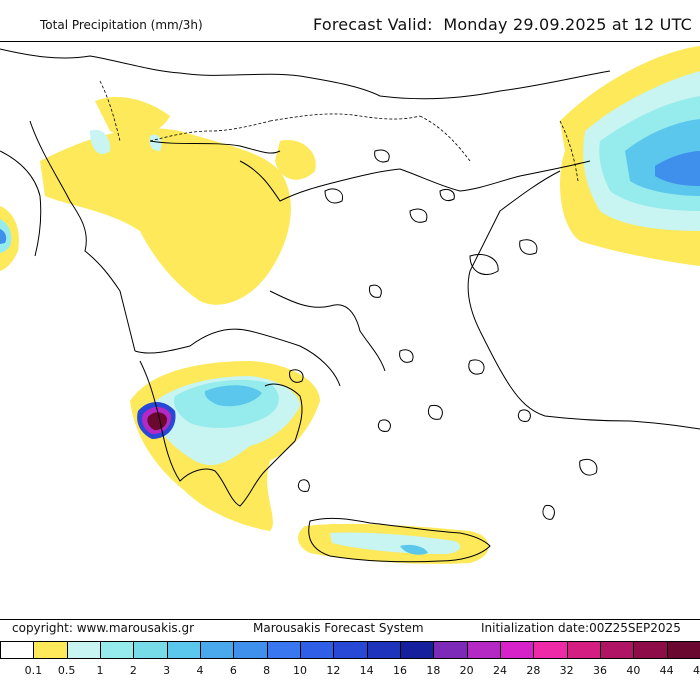 This screenshot has width=700, height=700. What do you see at coordinates (33, 670) in the screenshot?
I see `legend-tick-label: 0.1` at bounding box center [33, 670].